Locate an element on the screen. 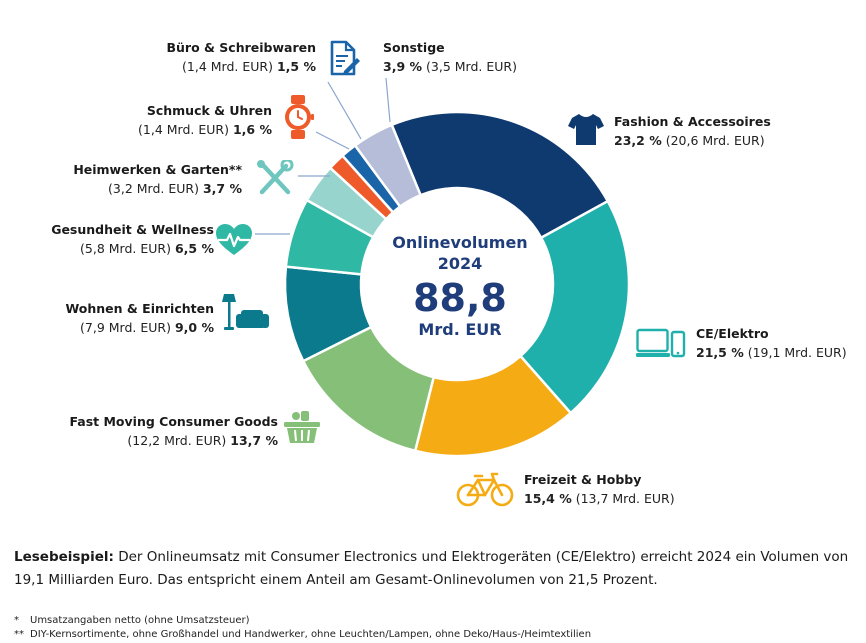 Image resolution: width=866 pixels, height=643 pixels. document-pen-icon is located at coordinates (345, 58).